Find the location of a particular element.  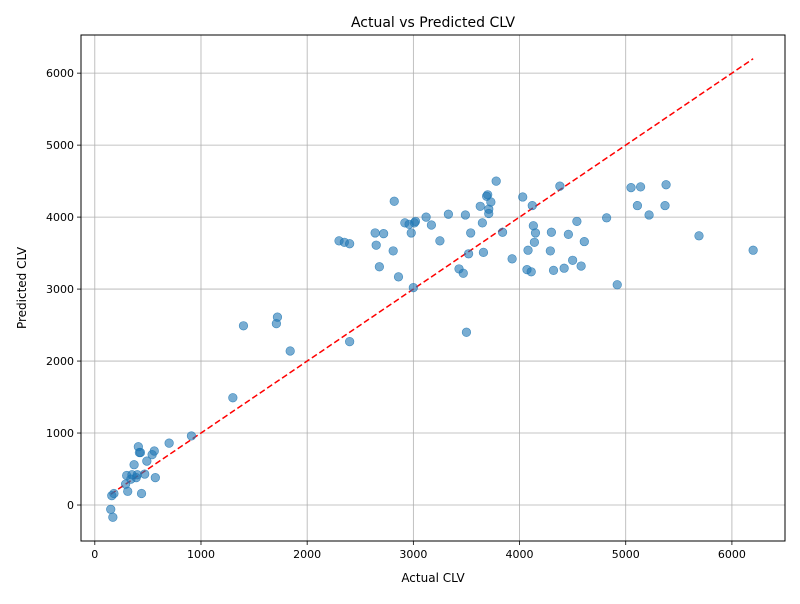

y-tick-label: 3000 is located at coordinates (60, 289).